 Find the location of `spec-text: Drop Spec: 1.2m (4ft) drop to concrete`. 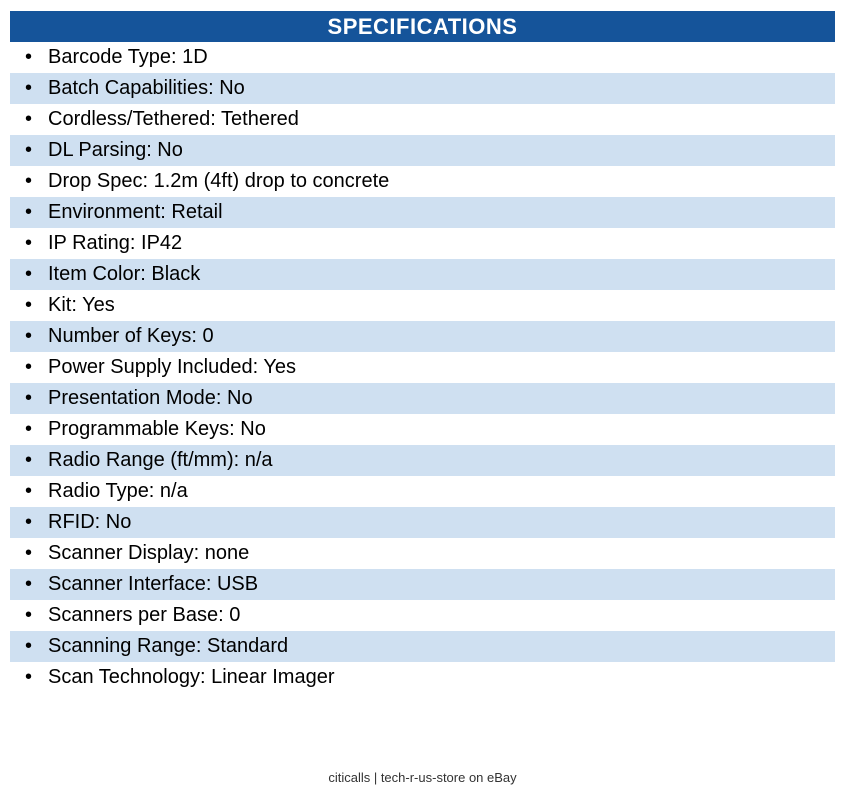

spec-text: Drop Spec: 1.2m (4ft) drop to concrete is located at coordinates (219, 181).